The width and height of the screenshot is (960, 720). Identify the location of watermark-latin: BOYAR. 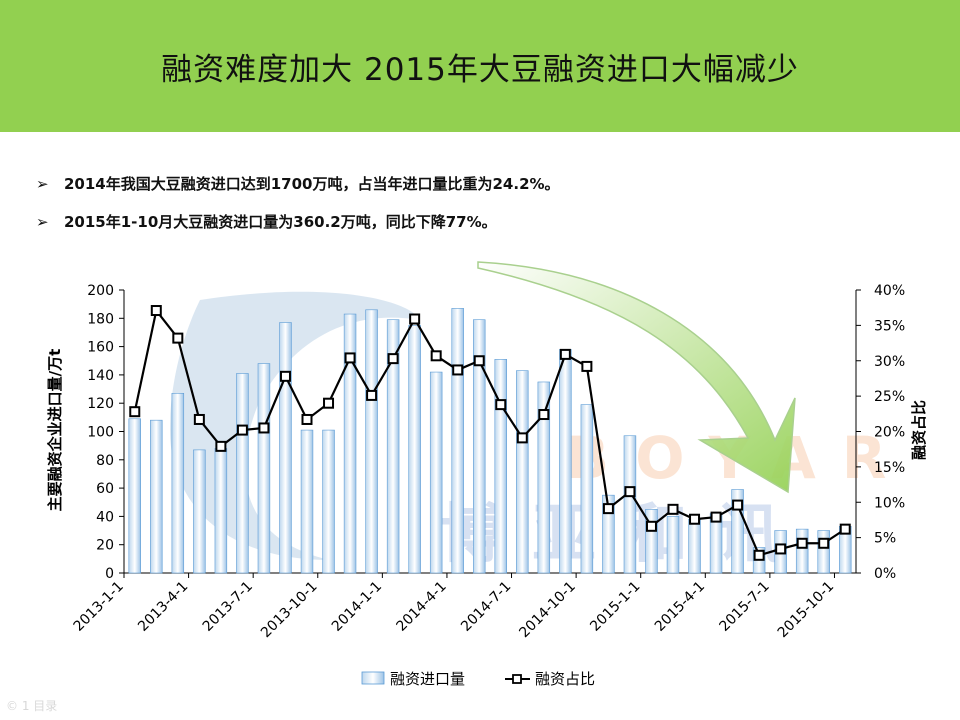
(738, 458).